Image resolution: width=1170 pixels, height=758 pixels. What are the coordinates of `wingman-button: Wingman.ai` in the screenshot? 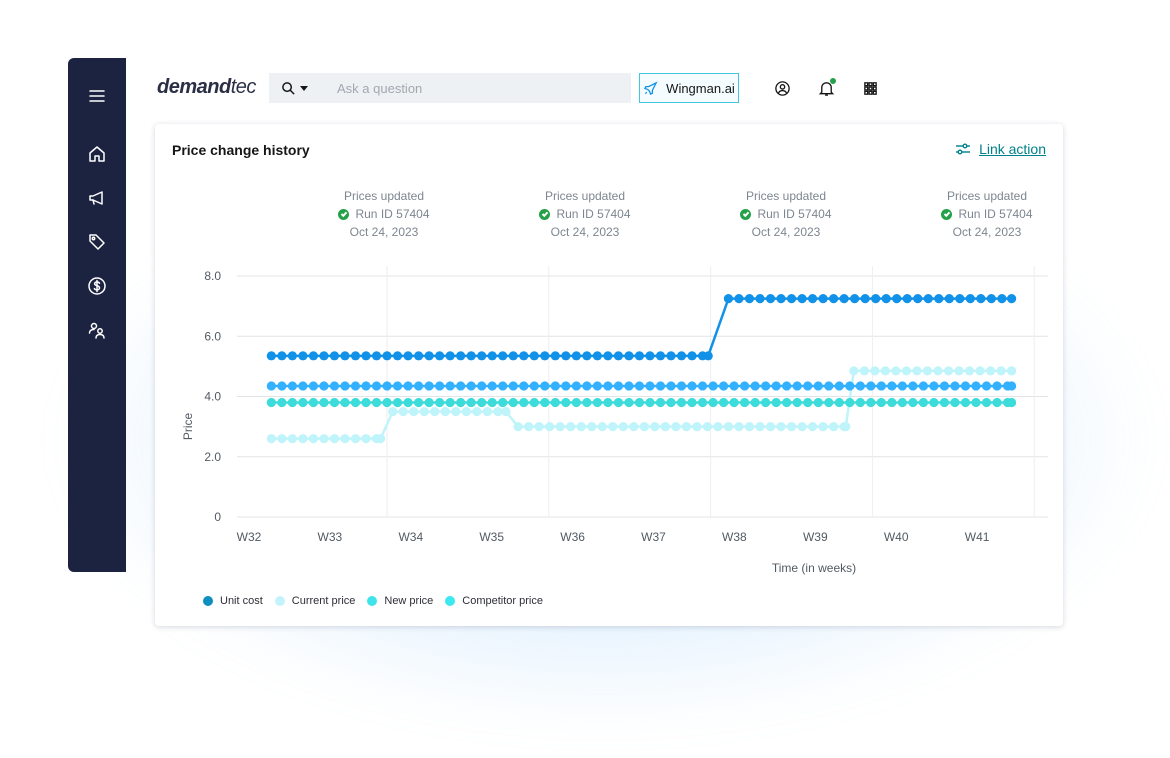 It's located at (689, 88).